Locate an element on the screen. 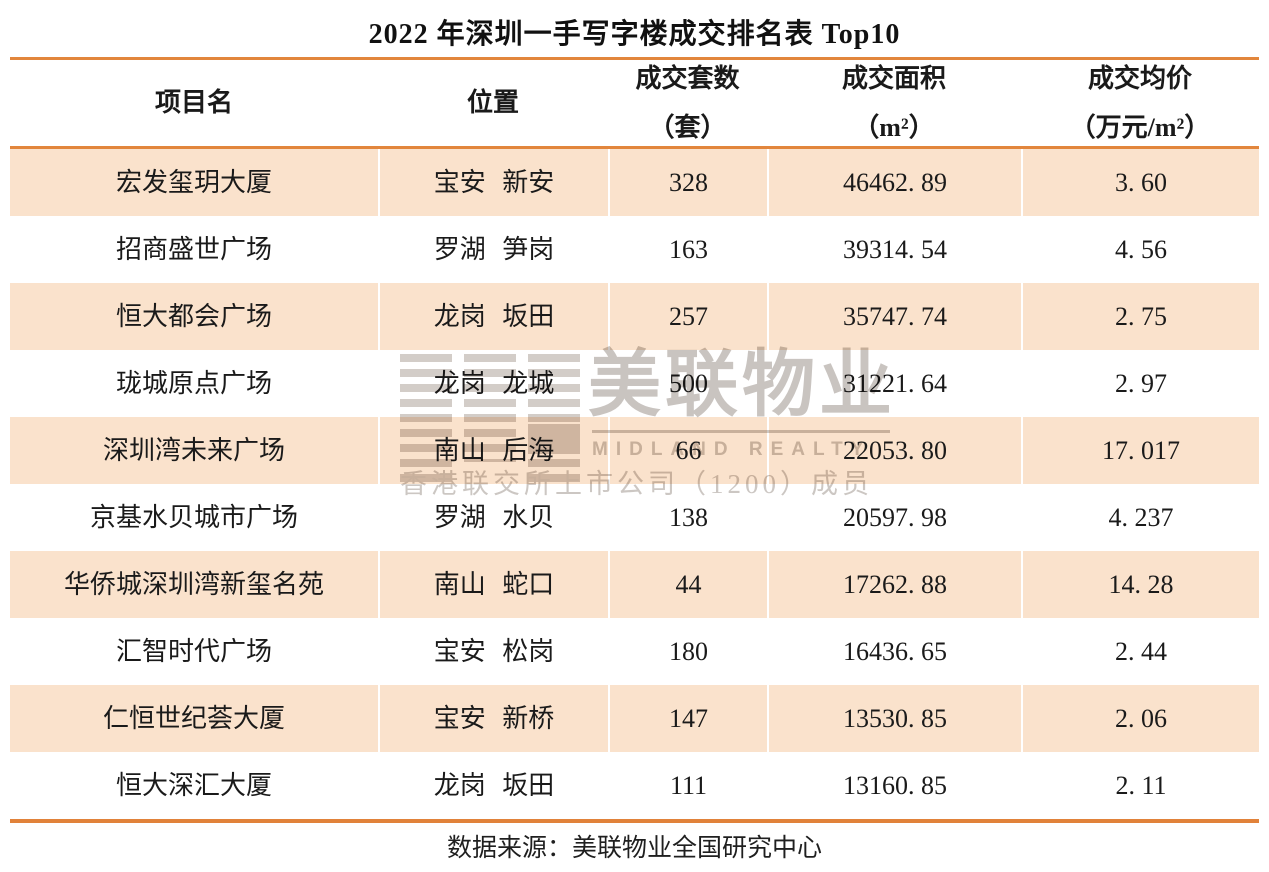 The height and width of the screenshot is (872, 1269). cell-location: 宝安 新桥 is located at coordinates (493, 718).